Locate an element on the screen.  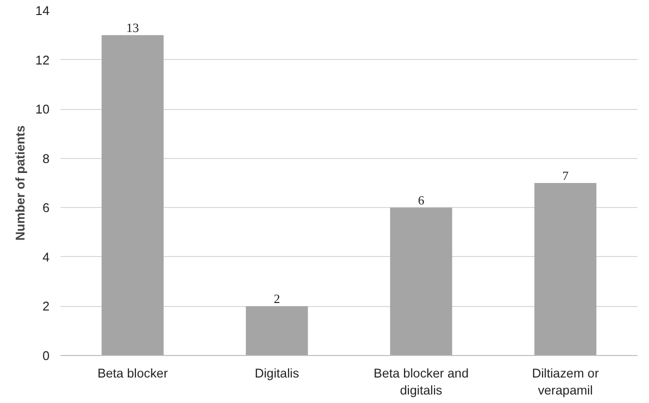
y-tick-label: 14 is located at coordinates (42, 11).